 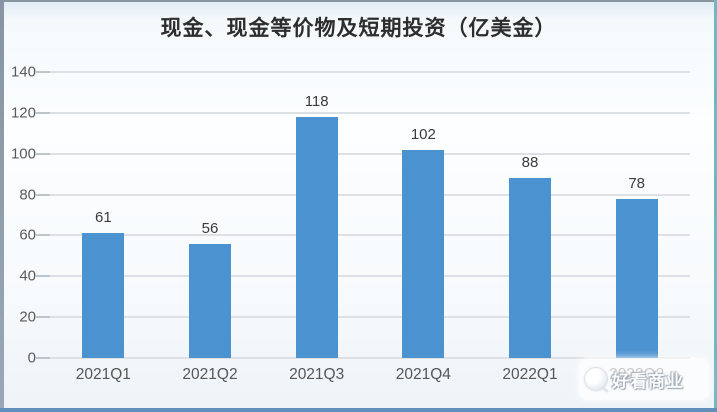 What do you see at coordinates (23, 72) in the screenshot?
I see `y-axis-tick-label: 140` at bounding box center [23, 72].